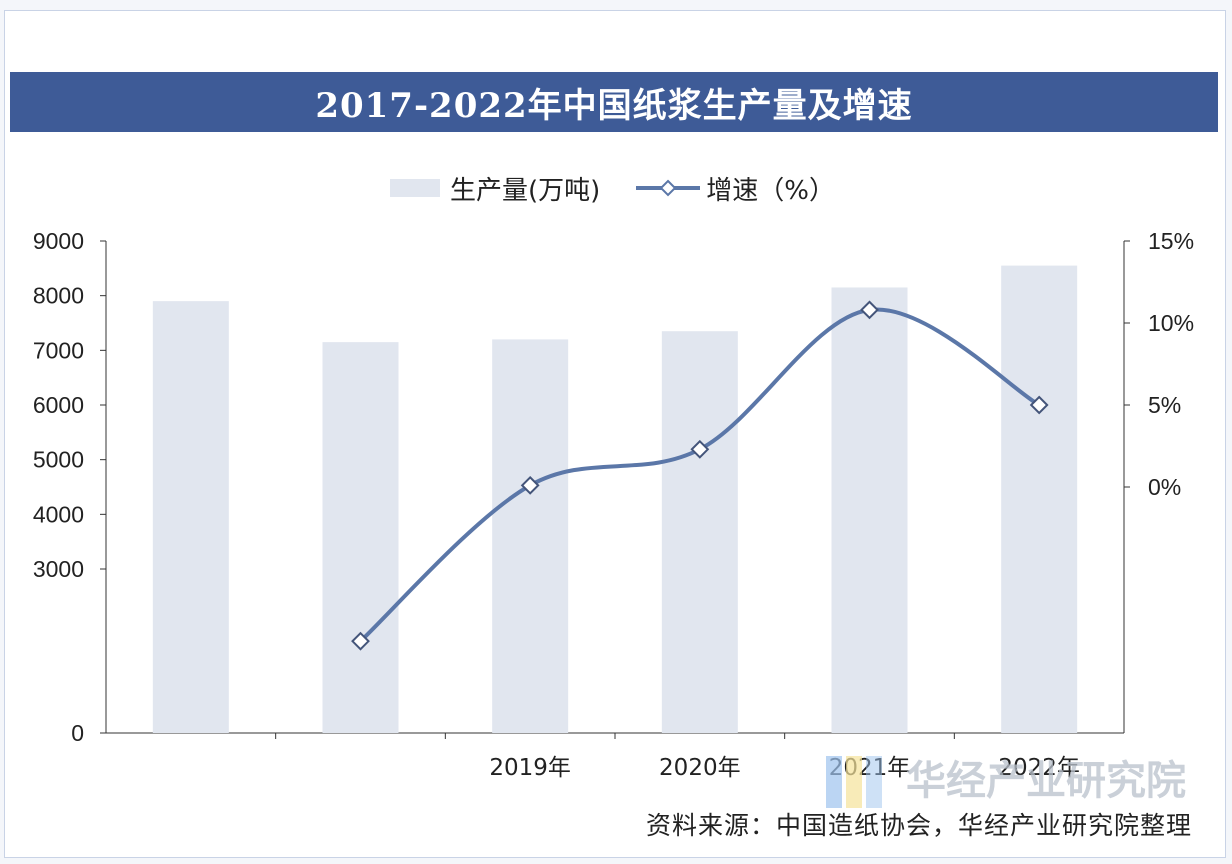 The height and width of the screenshot is (864, 1232). Describe the element at coordinates (525, 190) in the screenshot. I see `legend-bar-label: 生产量(万吨)` at that location.